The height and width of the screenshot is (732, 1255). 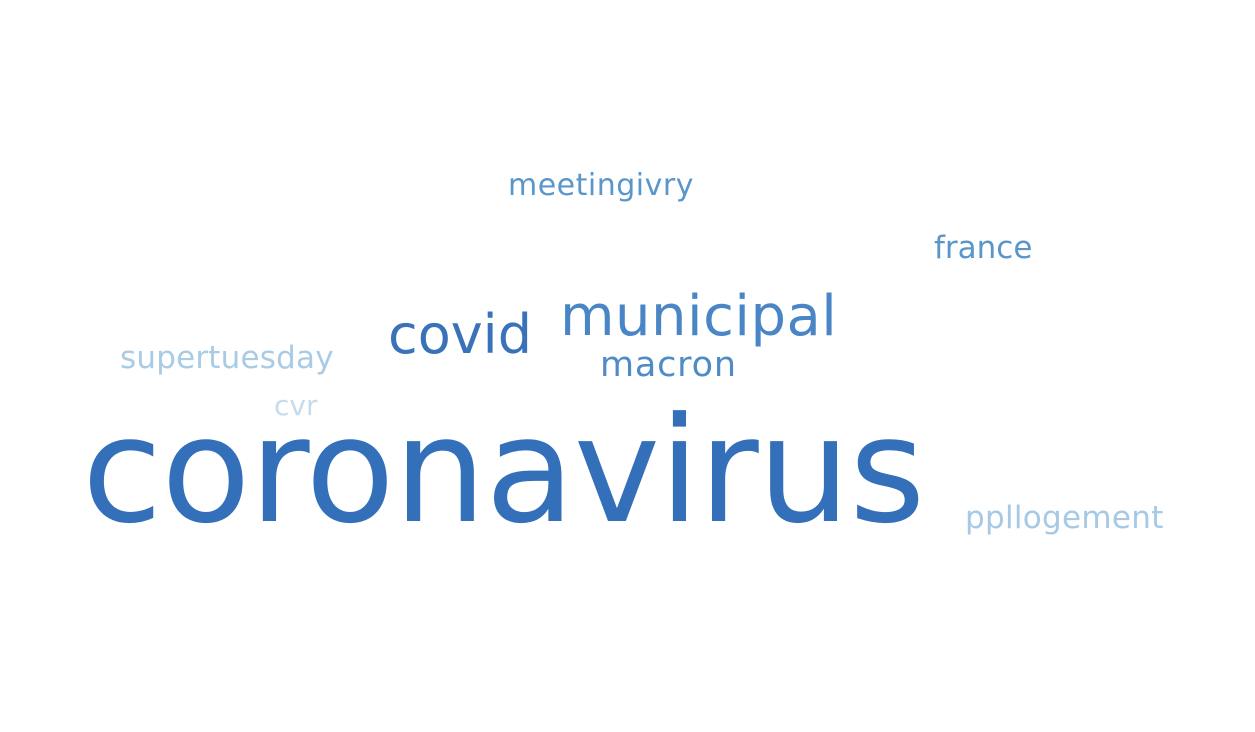 I want to click on word-supertuesday: supertuesday, so click(x=227, y=358).